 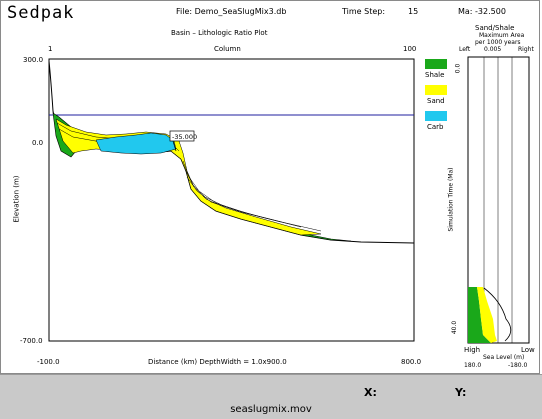 I want to click on side-right-label: Right, so click(x=526, y=49).